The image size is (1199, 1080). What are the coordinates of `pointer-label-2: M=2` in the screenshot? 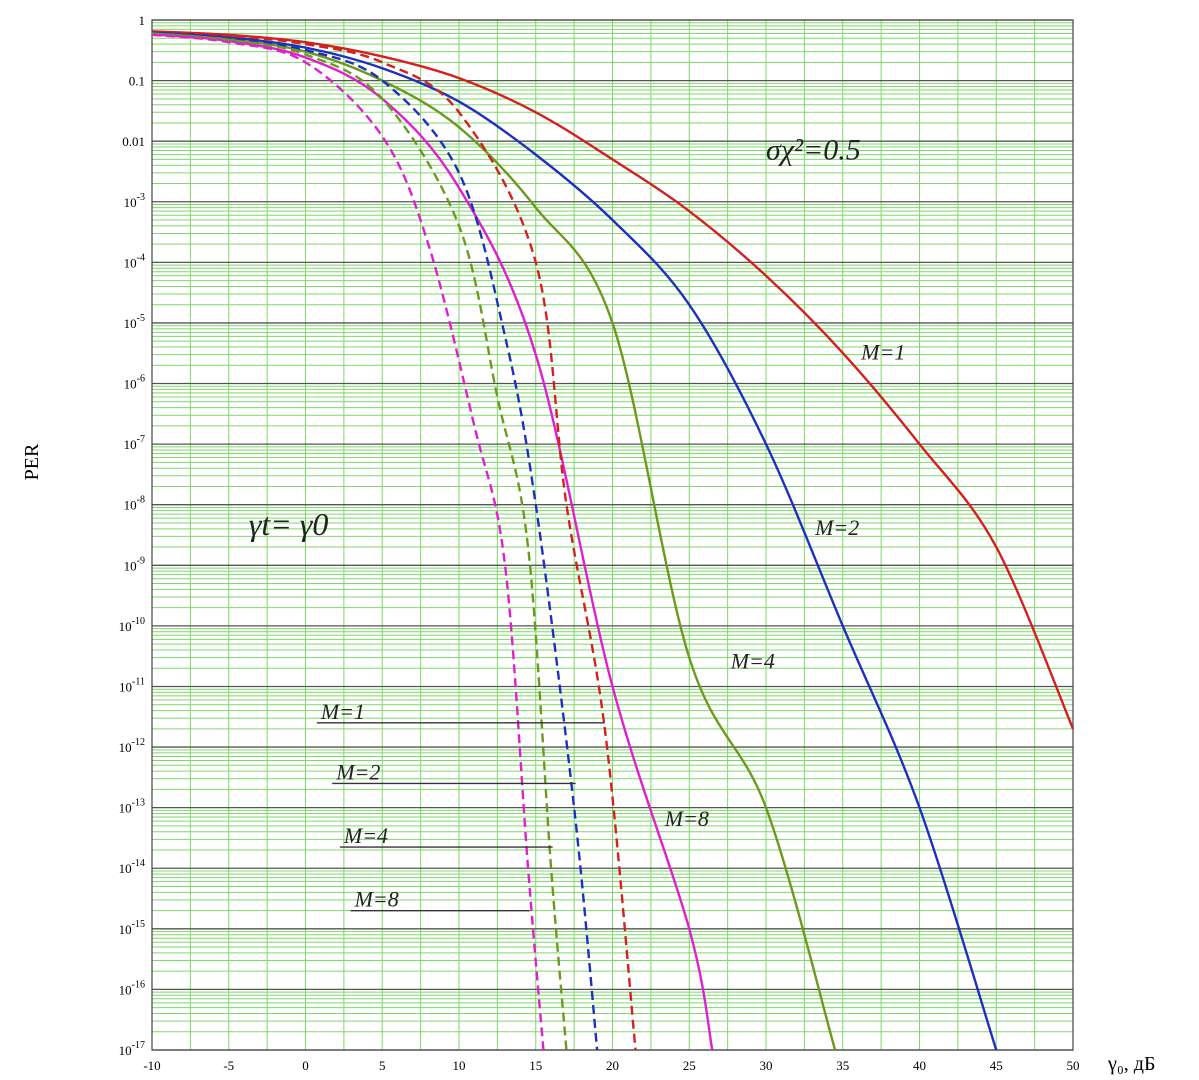 It's located at (357, 771).